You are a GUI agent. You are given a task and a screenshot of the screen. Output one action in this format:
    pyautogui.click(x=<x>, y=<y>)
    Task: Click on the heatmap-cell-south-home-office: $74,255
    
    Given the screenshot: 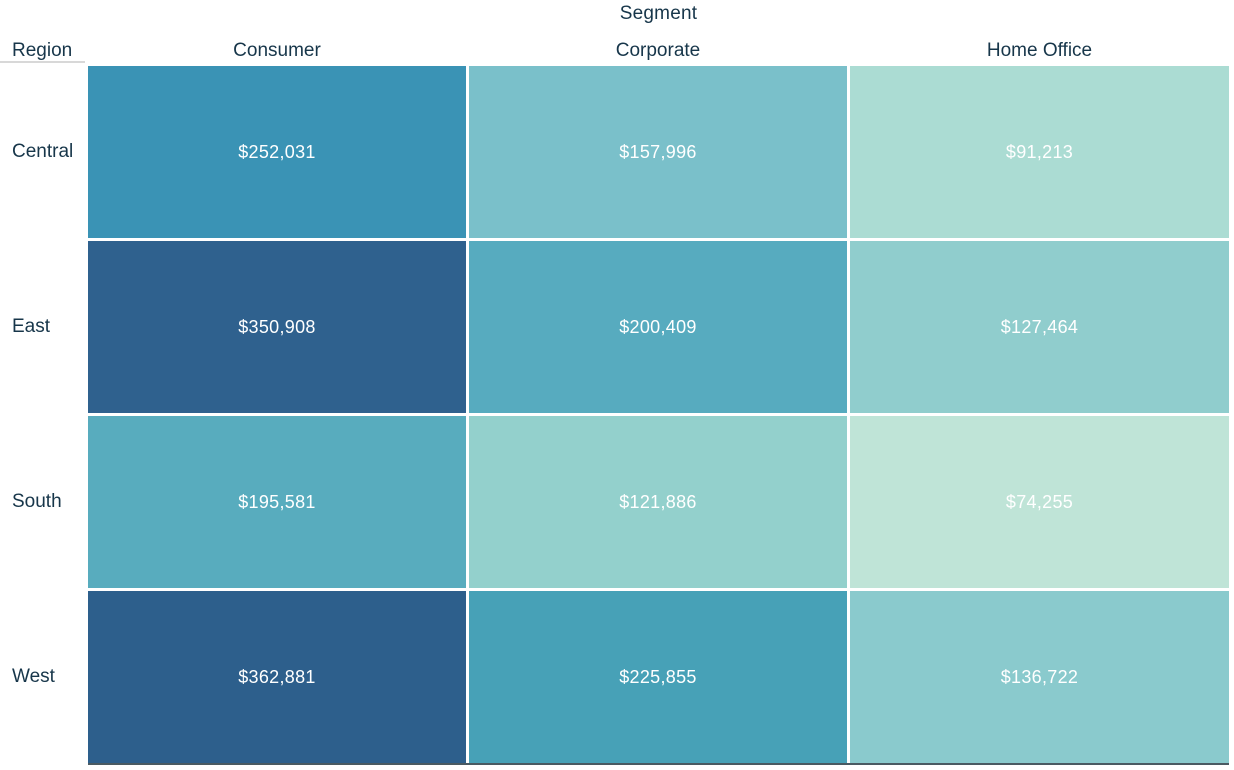 What is the action you would take?
    pyautogui.click(x=1039, y=502)
    